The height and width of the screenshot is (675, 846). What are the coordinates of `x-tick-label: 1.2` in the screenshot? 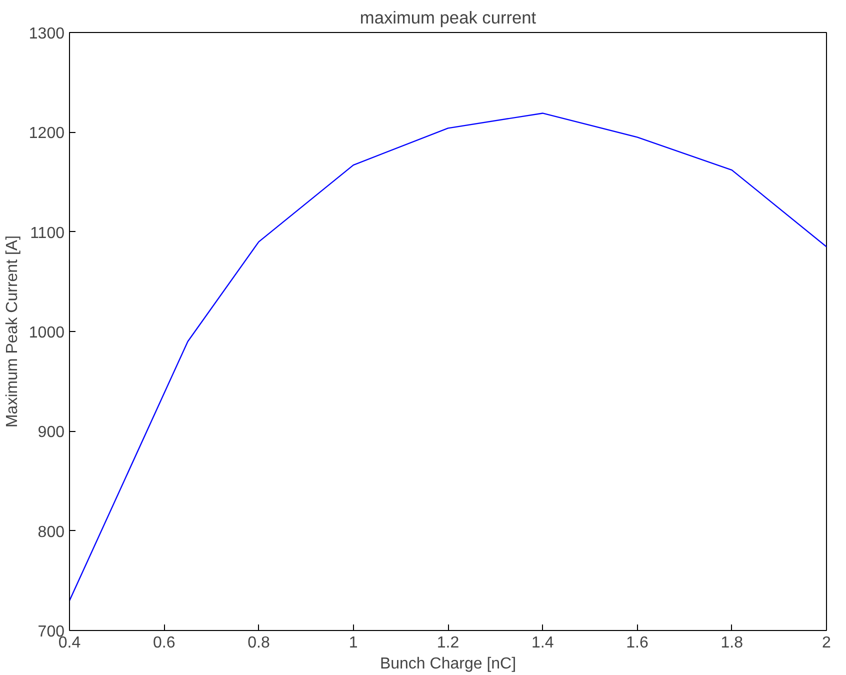 It's located at (448, 643).